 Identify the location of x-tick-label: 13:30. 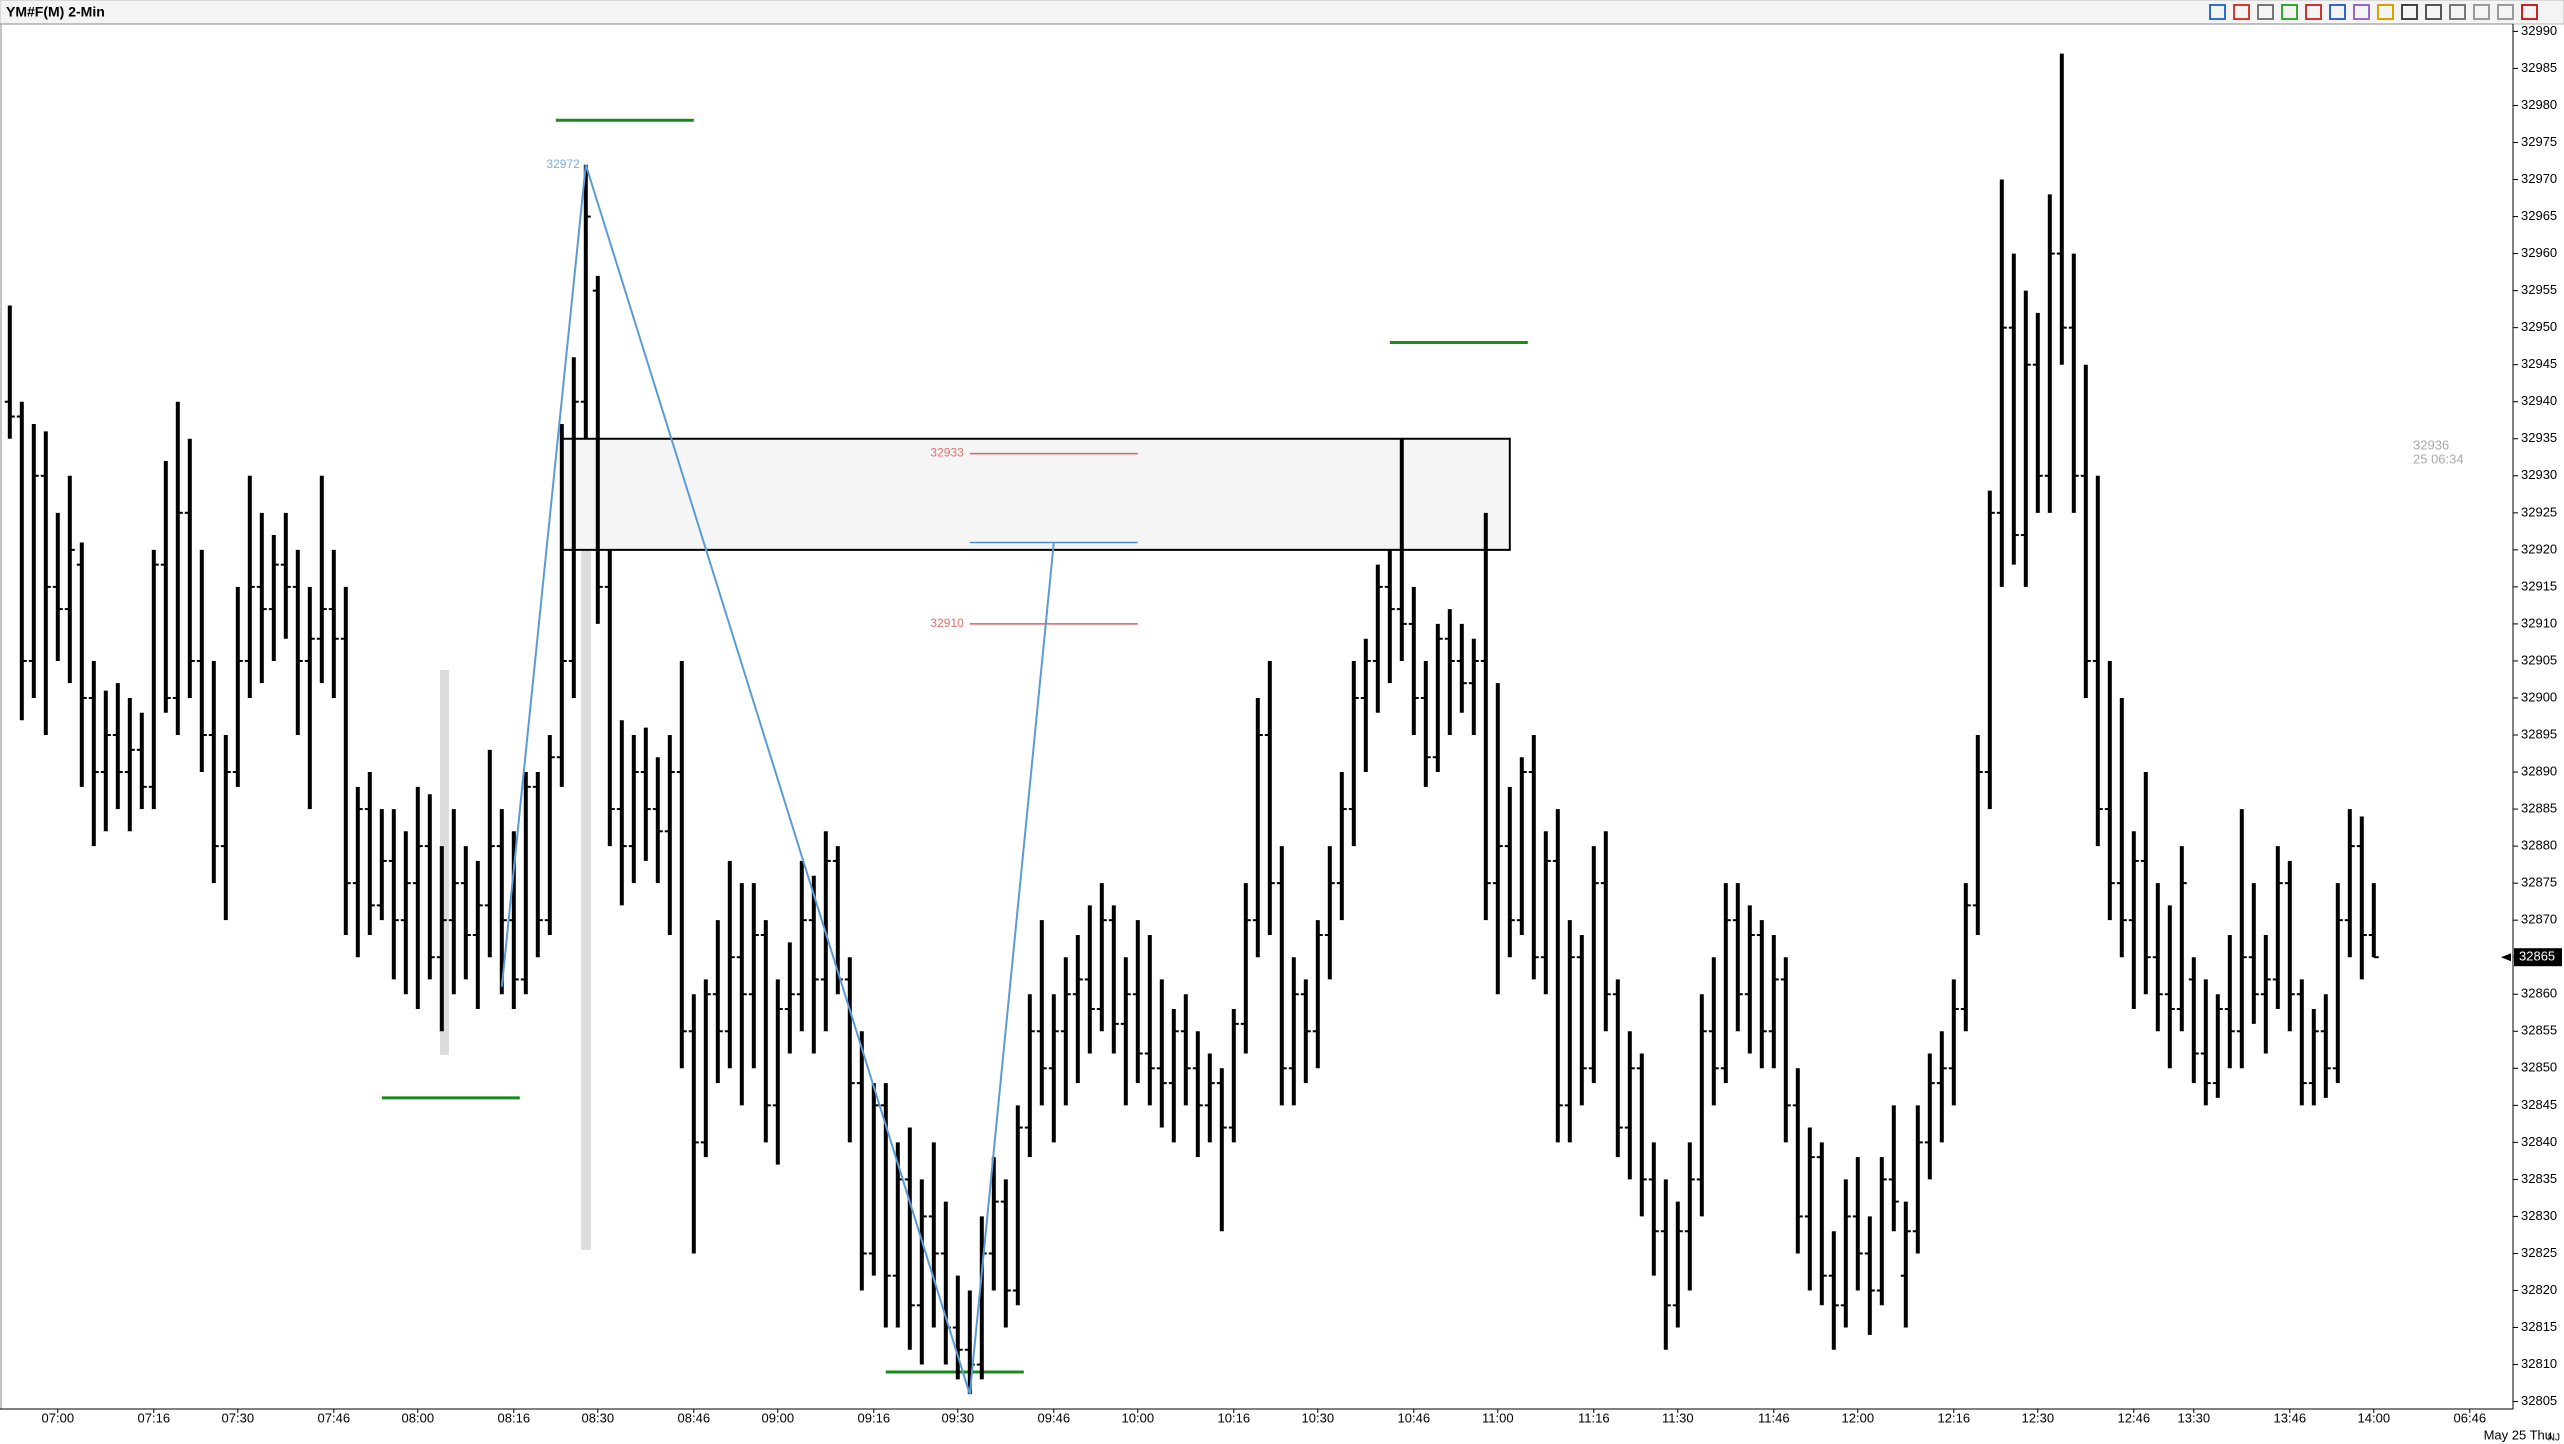
(2194, 1417).